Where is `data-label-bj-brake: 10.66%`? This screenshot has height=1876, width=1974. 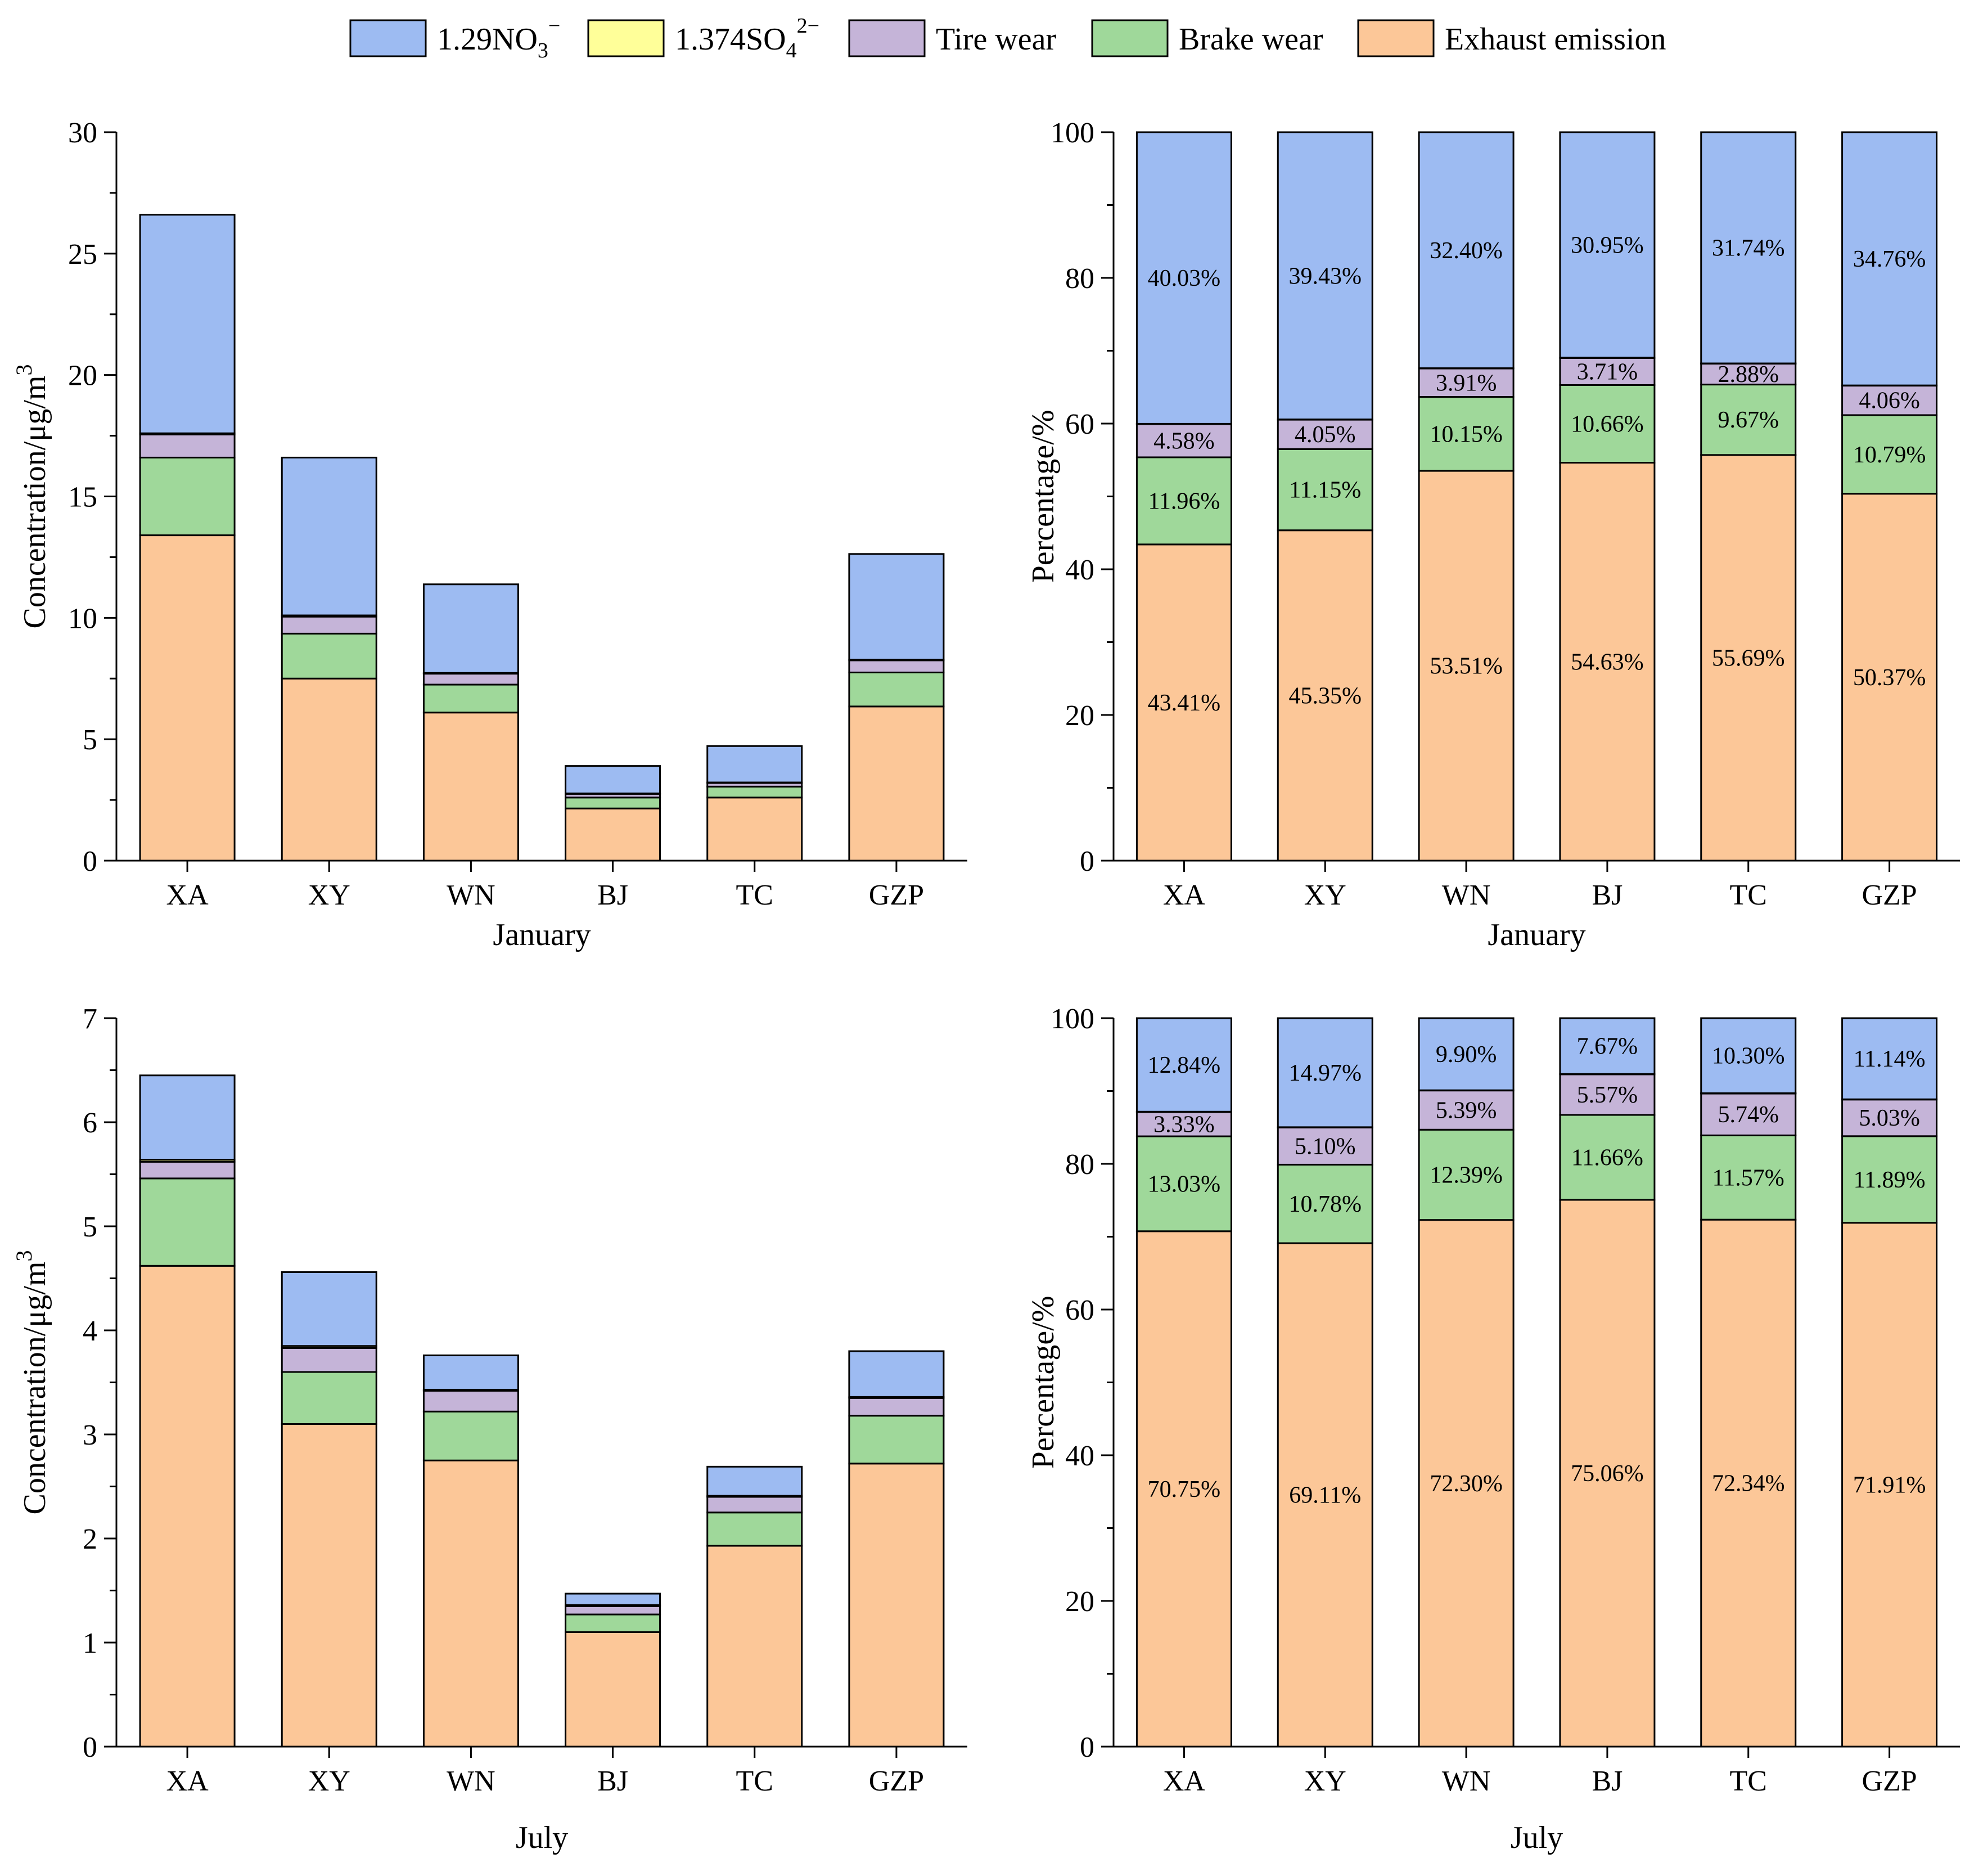
data-label-bj-brake: 10.66% is located at coordinates (1608, 425).